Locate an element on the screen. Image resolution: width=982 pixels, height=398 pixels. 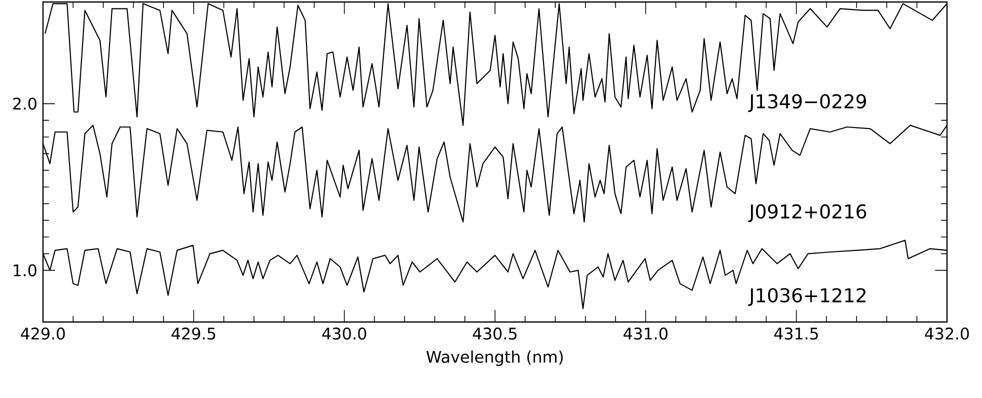
x-axis-title: Wavelength (nm) is located at coordinates (494, 358).